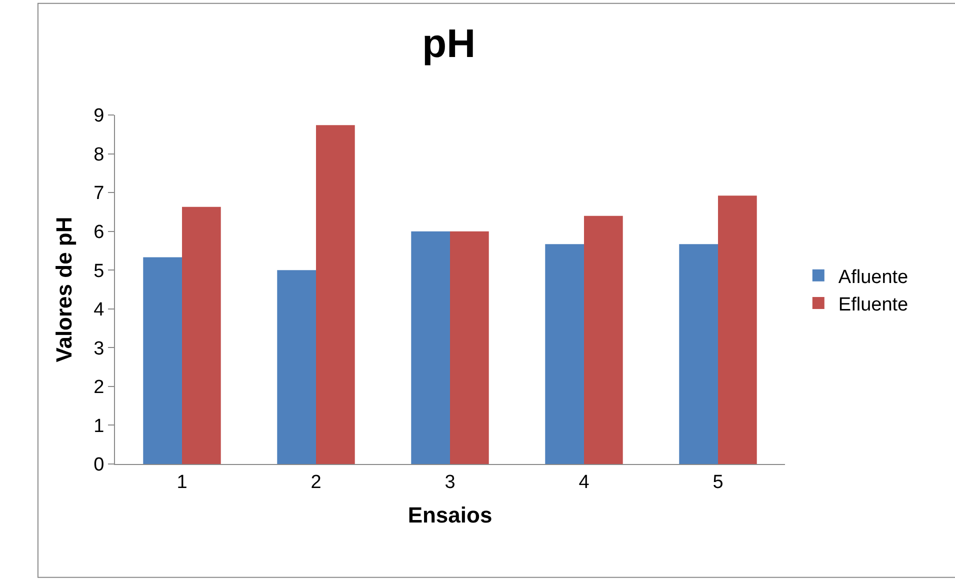 The width and height of the screenshot is (955, 579). Describe the element at coordinates (99, 271) in the screenshot. I see `y-tick-label: 5` at that location.